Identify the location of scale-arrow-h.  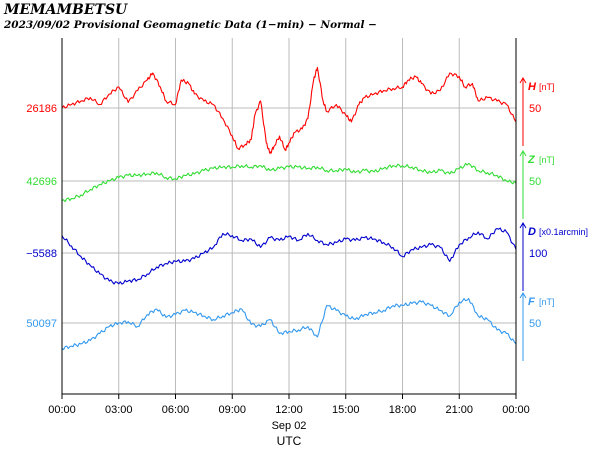
(523, 80).